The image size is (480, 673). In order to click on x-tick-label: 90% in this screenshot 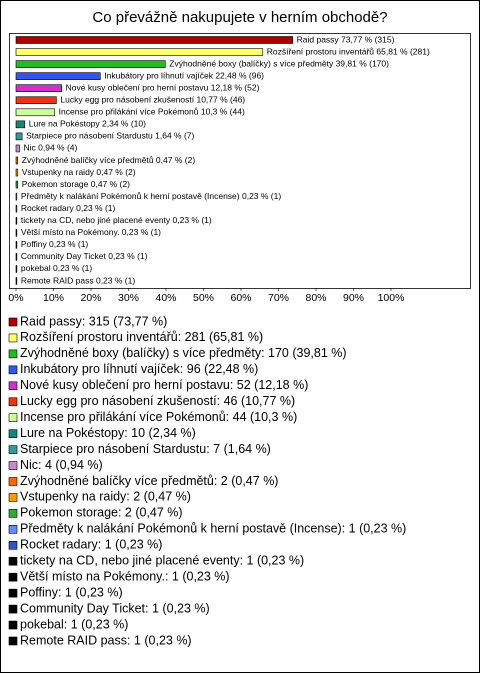, I will do `click(353, 298)`.